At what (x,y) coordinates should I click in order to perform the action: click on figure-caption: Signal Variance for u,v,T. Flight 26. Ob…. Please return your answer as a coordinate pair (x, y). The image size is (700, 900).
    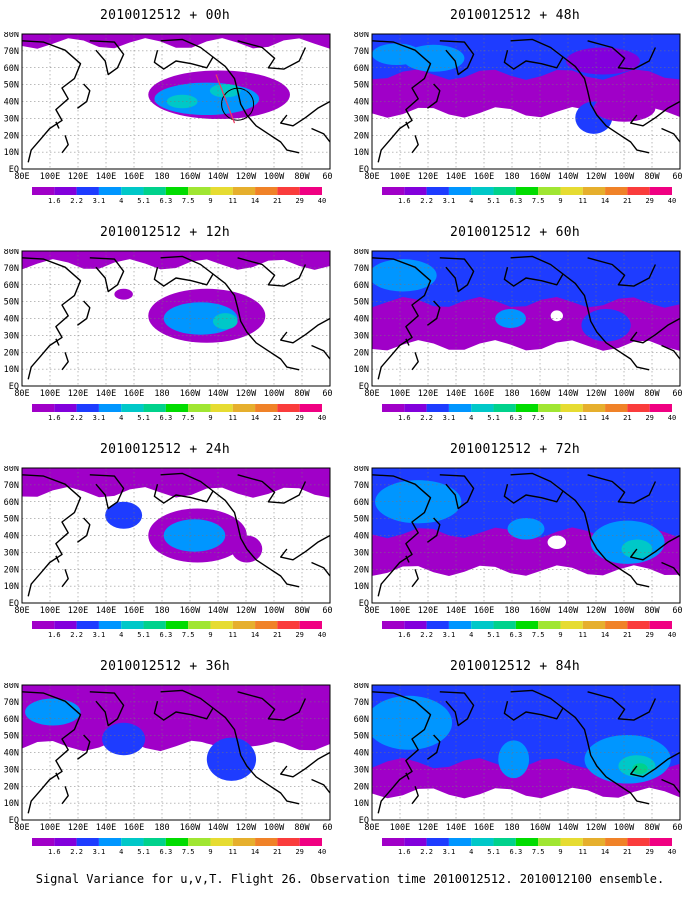
    Looking at the image, I should click on (350, 879).